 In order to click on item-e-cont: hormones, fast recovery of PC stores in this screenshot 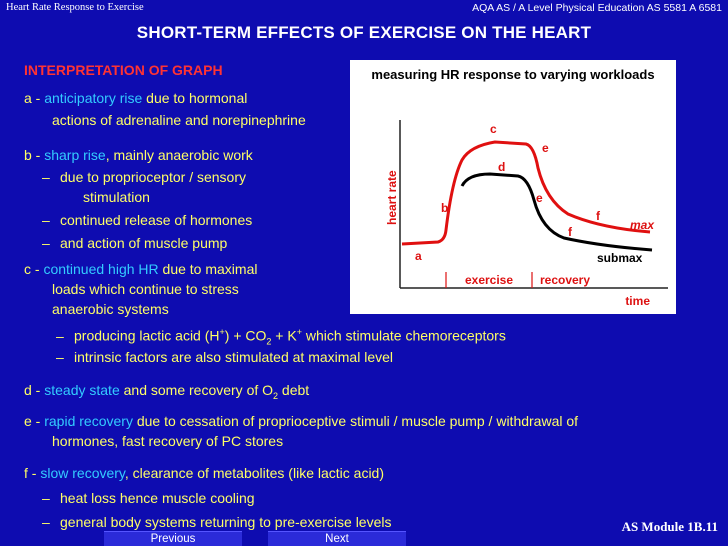, I will do `click(168, 441)`.